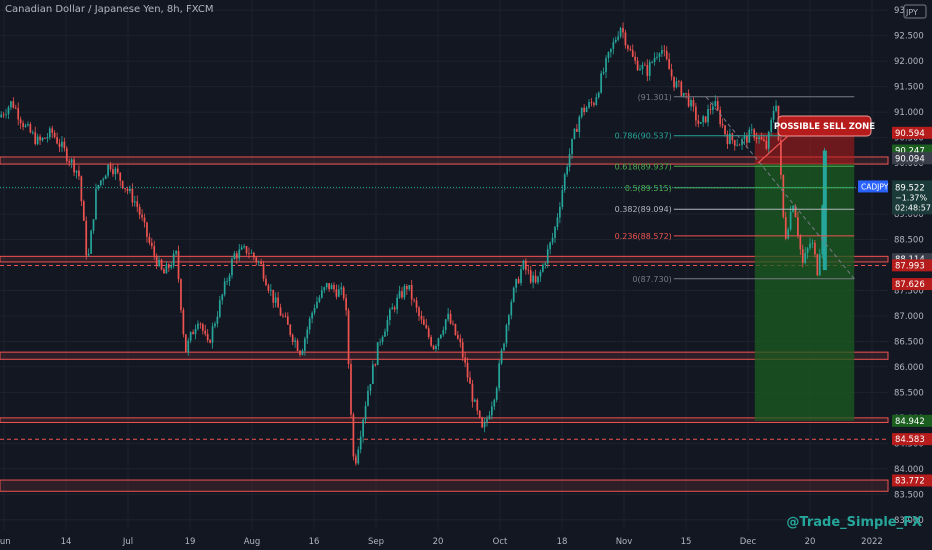 Image resolution: width=932 pixels, height=550 pixels. What do you see at coordinates (873, 186) in the screenshot?
I see `symbol-tag-bg` at bounding box center [873, 186].